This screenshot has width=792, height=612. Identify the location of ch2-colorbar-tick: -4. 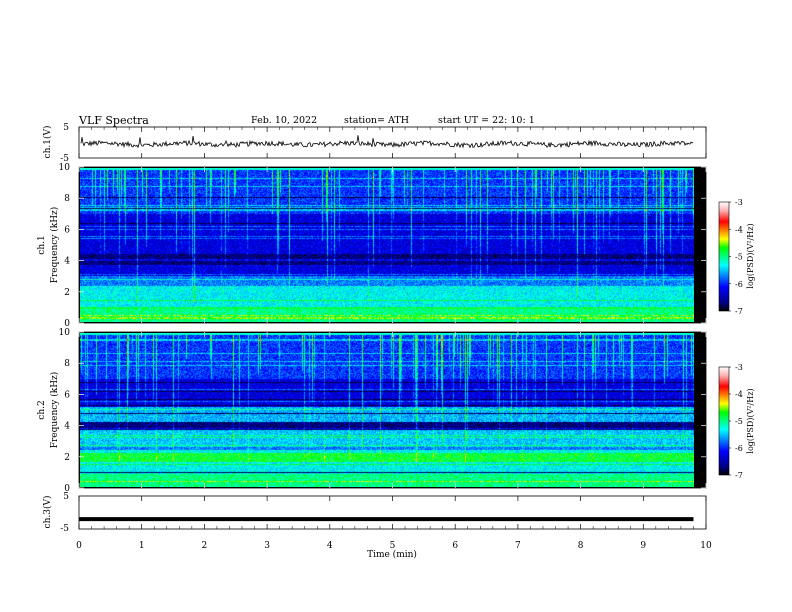
(739, 394).